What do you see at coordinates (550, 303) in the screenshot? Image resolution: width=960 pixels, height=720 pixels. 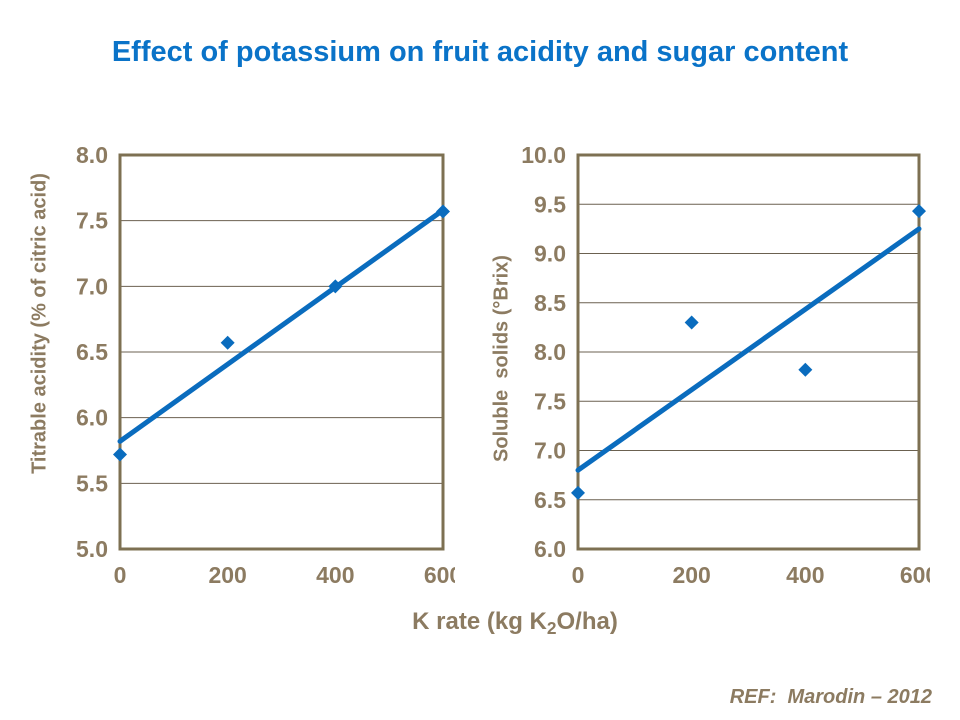 I see `y-tick-label: 8.5` at bounding box center [550, 303].